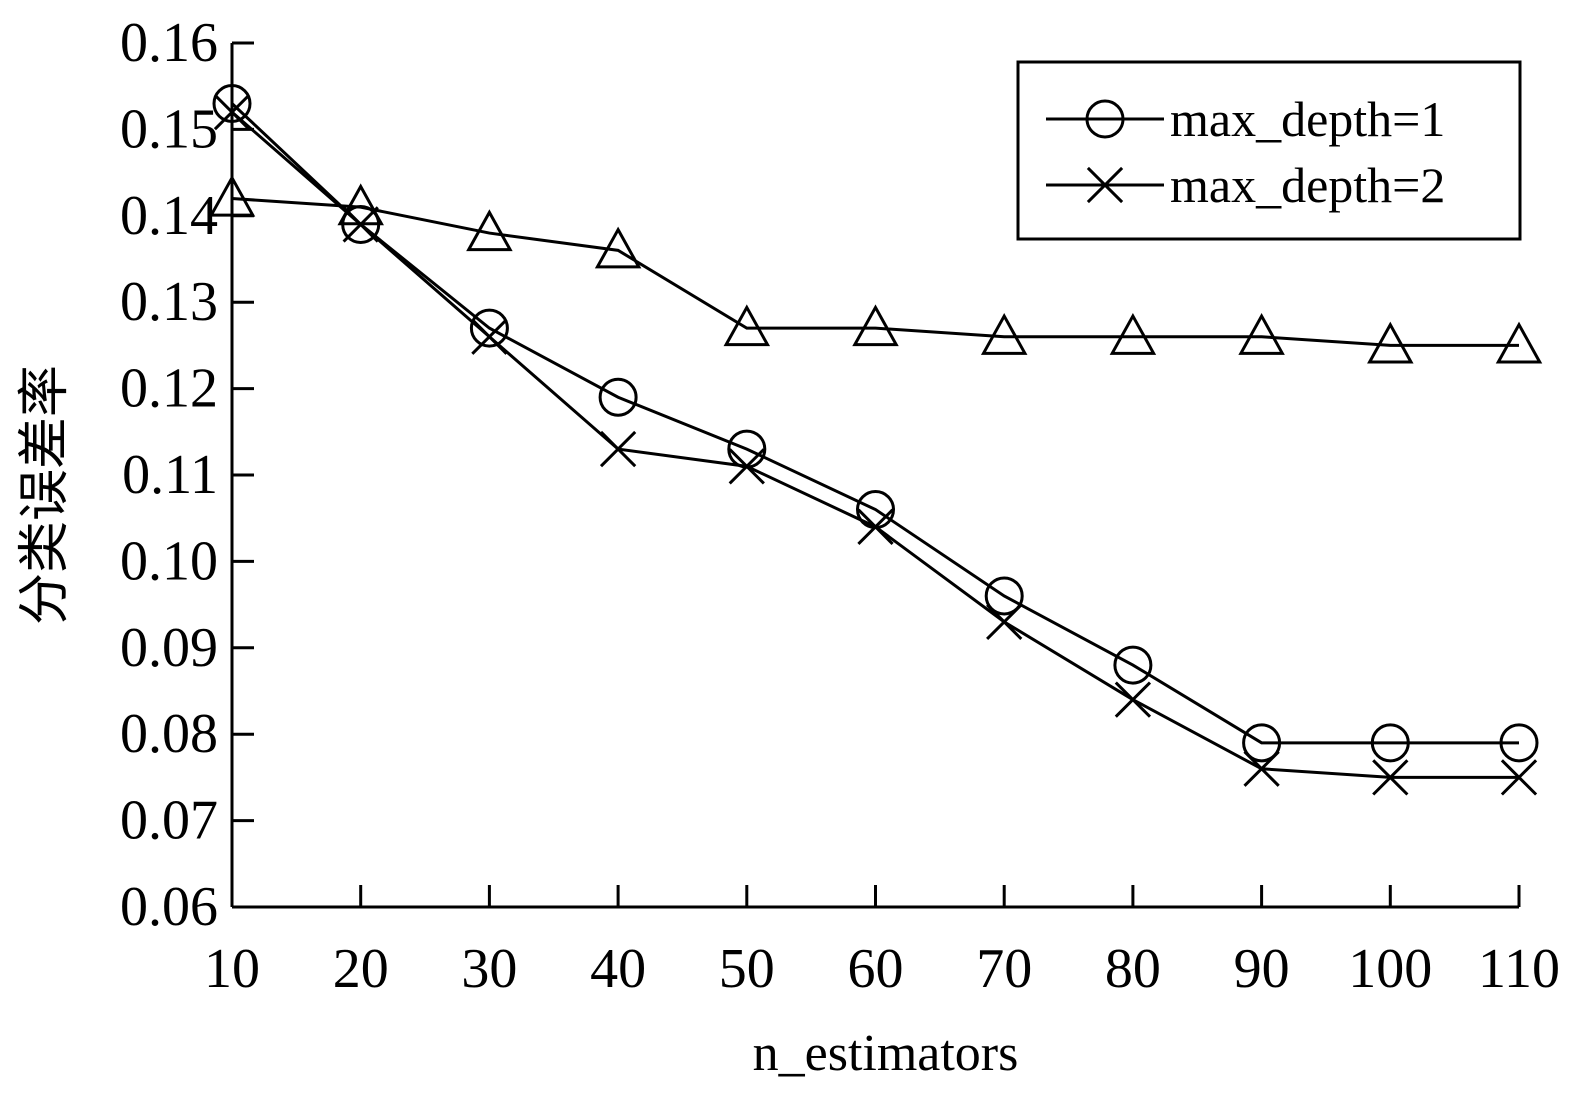 The image size is (1577, 1093). Describe the element at coordinates (1004, 969) in the screenshot. I see `x-tick-label: 70` at that location.